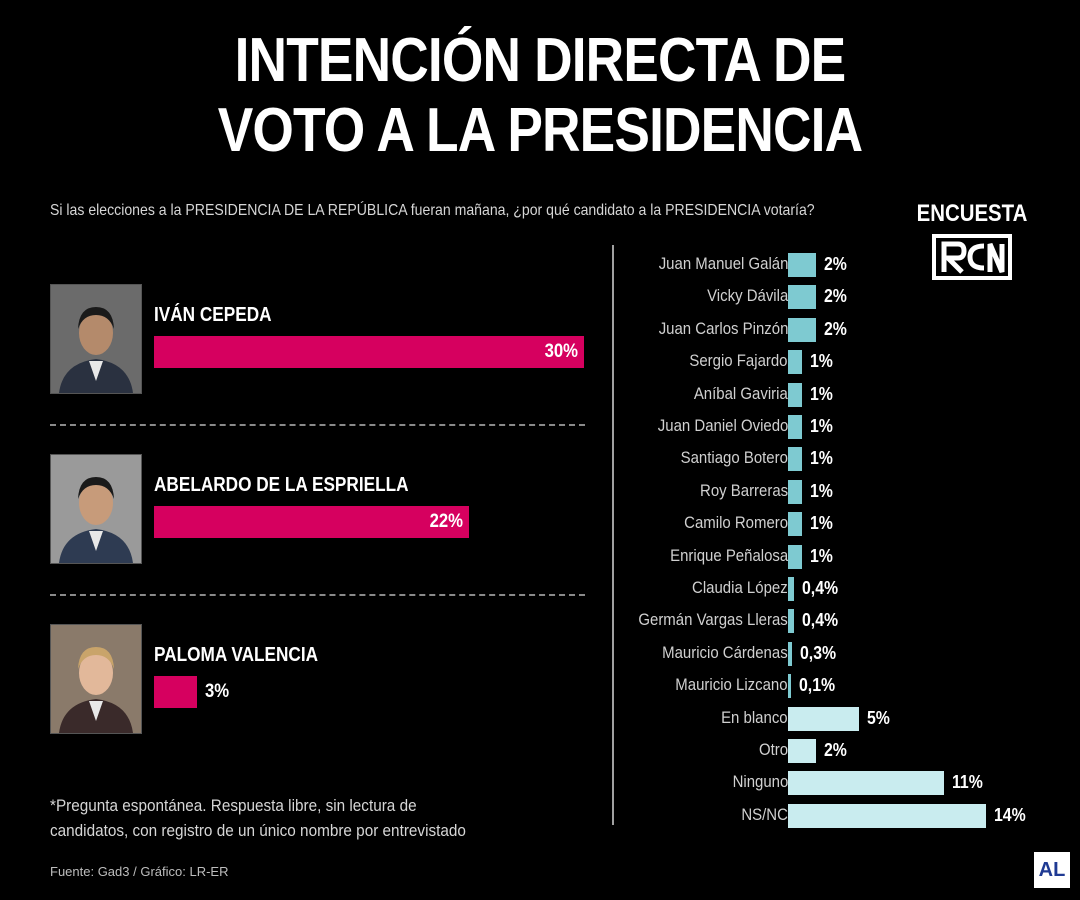  Describe the element at coordinates (842, 686) in the screenshot. I see `rest-row: Mauricio Lizcano 0,1%` at that location.